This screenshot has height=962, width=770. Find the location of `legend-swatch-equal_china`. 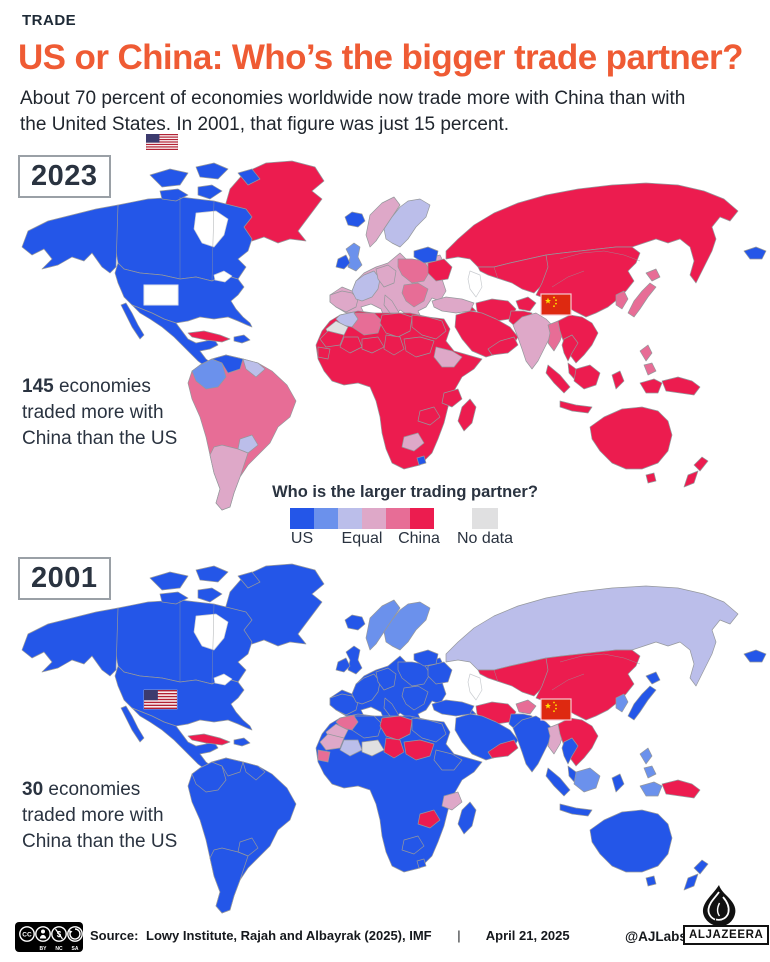

legend-swatch-equal_china is located at coordinates (374, 518).